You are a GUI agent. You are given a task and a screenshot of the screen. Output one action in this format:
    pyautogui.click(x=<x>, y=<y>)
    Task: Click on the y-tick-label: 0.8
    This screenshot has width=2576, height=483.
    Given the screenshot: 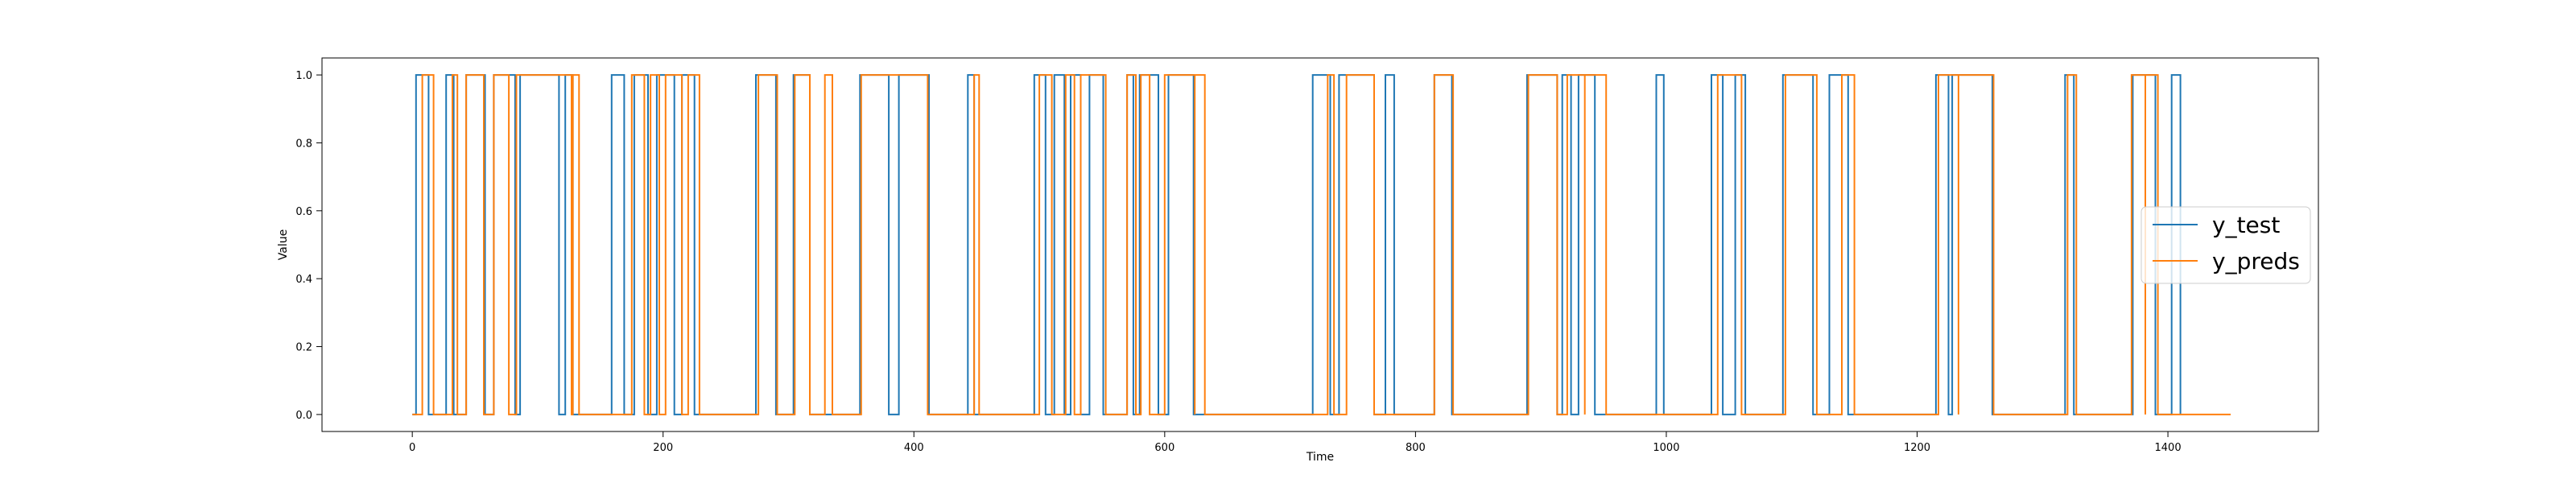 What is the action you would take?
    pyautogui.click(x=303, y=144)
    